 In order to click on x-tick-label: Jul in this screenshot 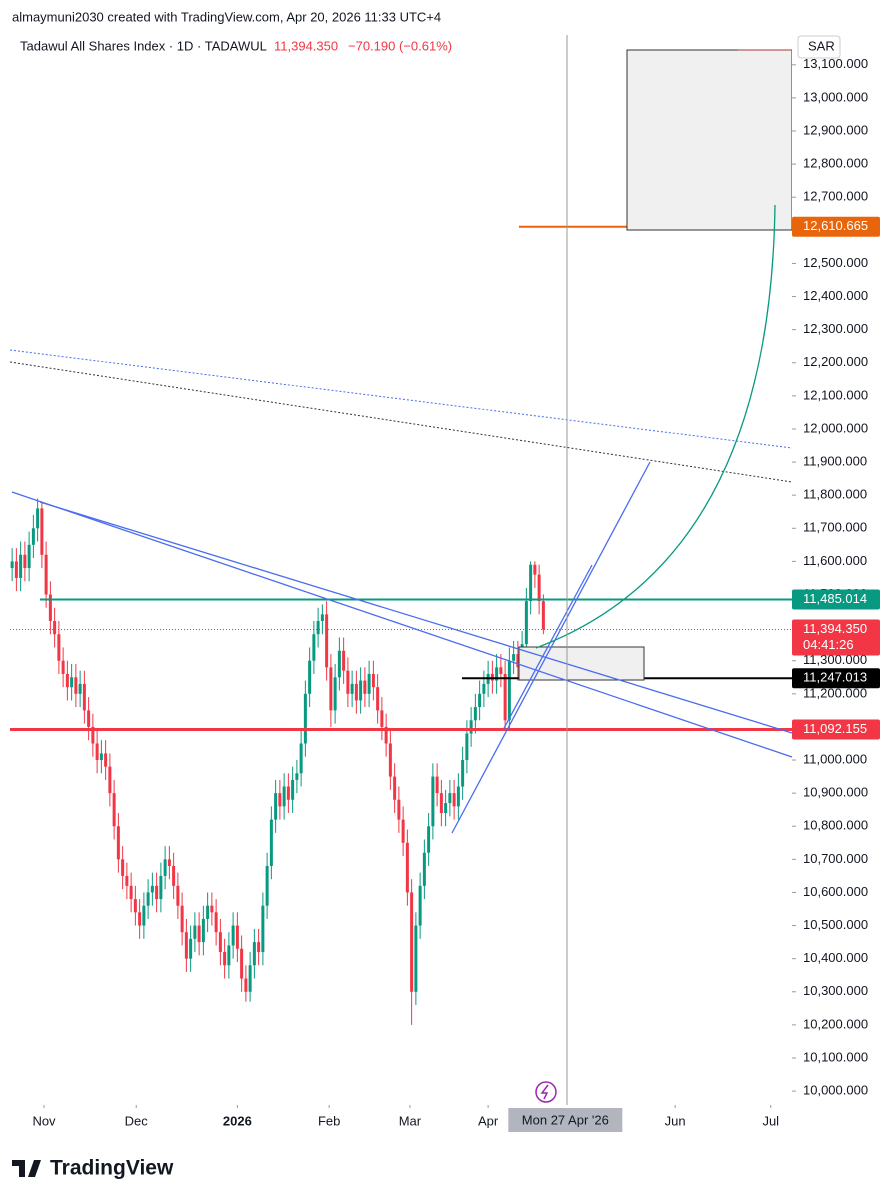, I will do `click(770, 1120)`.